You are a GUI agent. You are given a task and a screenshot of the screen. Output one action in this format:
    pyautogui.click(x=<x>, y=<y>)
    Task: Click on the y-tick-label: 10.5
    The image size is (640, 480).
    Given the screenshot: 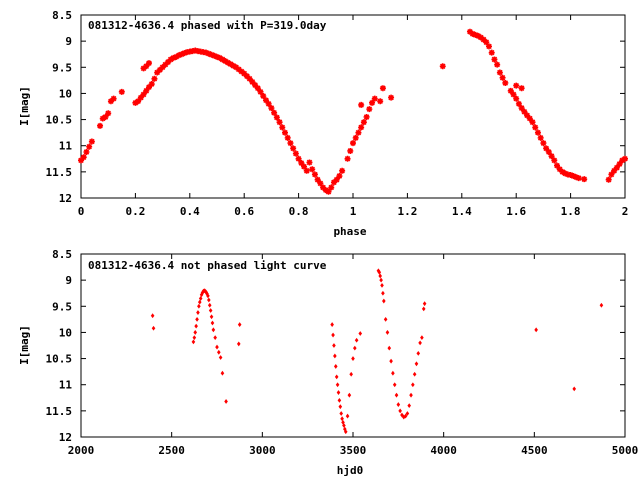 What is the action you would take?
    pyautogui.click(x=59, y=120)
    